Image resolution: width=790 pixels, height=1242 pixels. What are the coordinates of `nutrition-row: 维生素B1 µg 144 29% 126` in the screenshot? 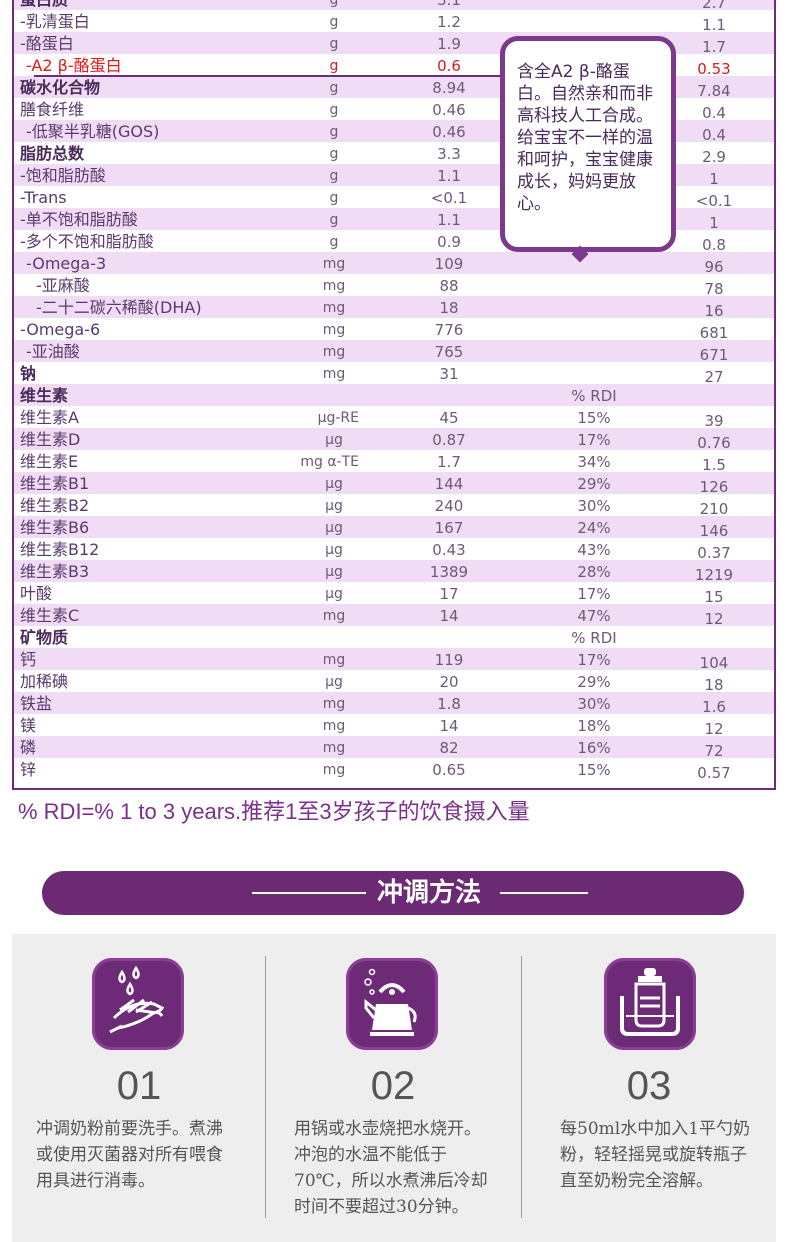 It's located at (394, 484).